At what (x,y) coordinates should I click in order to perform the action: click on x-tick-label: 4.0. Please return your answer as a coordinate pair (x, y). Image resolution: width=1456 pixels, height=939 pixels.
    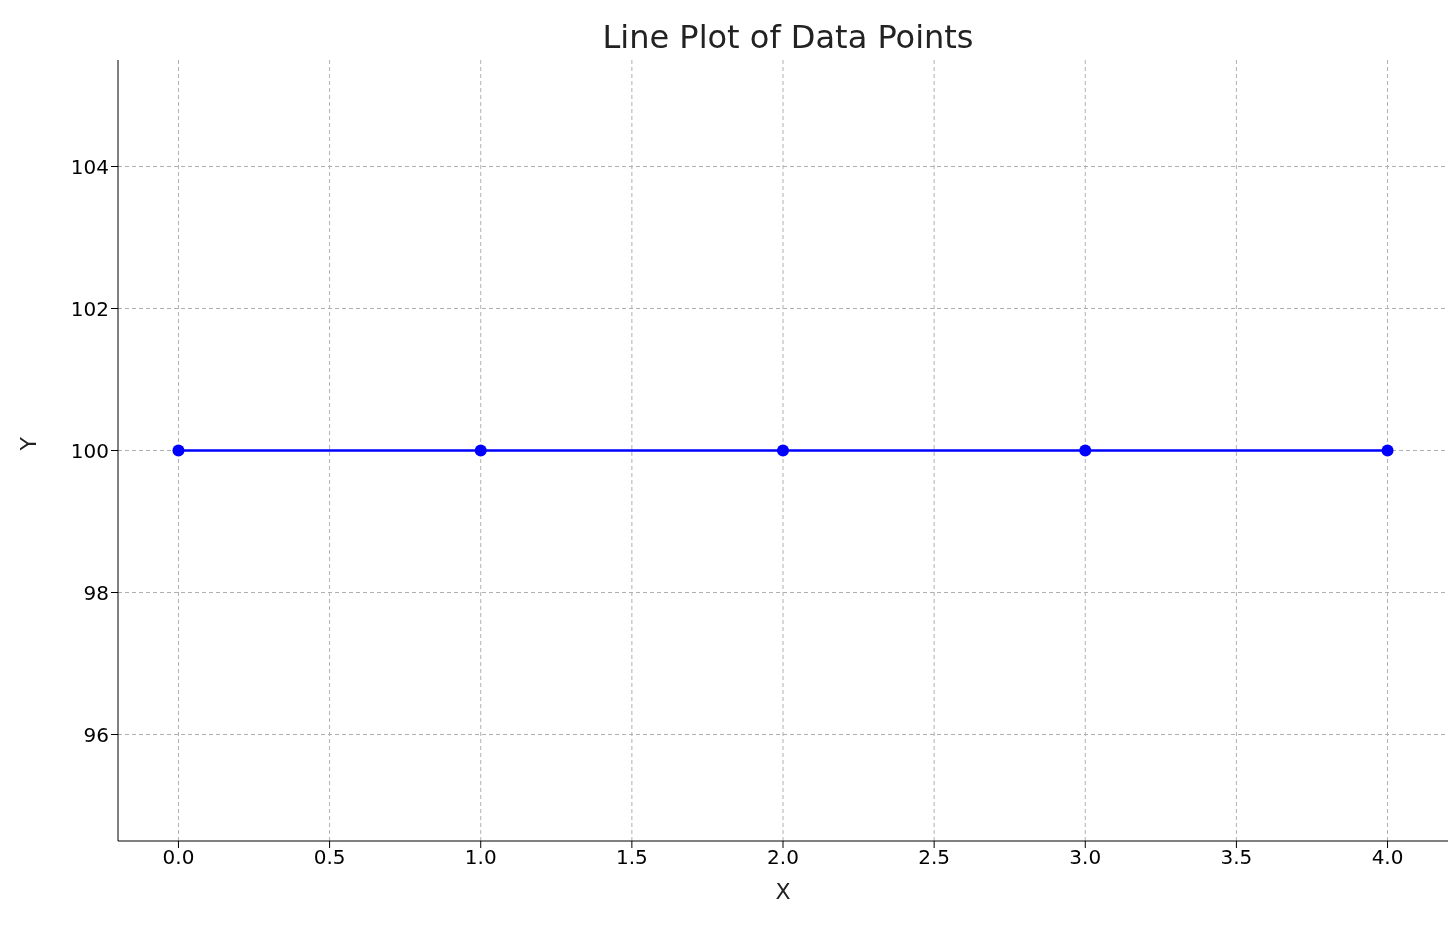
    Looking at the image, I should click on (1387, 857).